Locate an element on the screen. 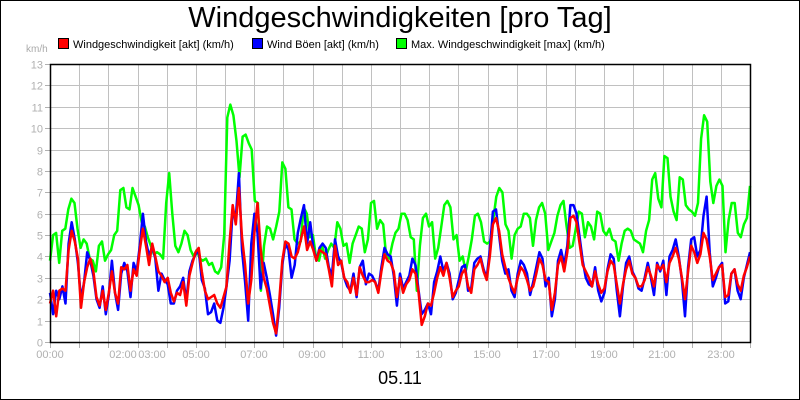  y-tick-label: 3 is located at coordinates (40, 280).